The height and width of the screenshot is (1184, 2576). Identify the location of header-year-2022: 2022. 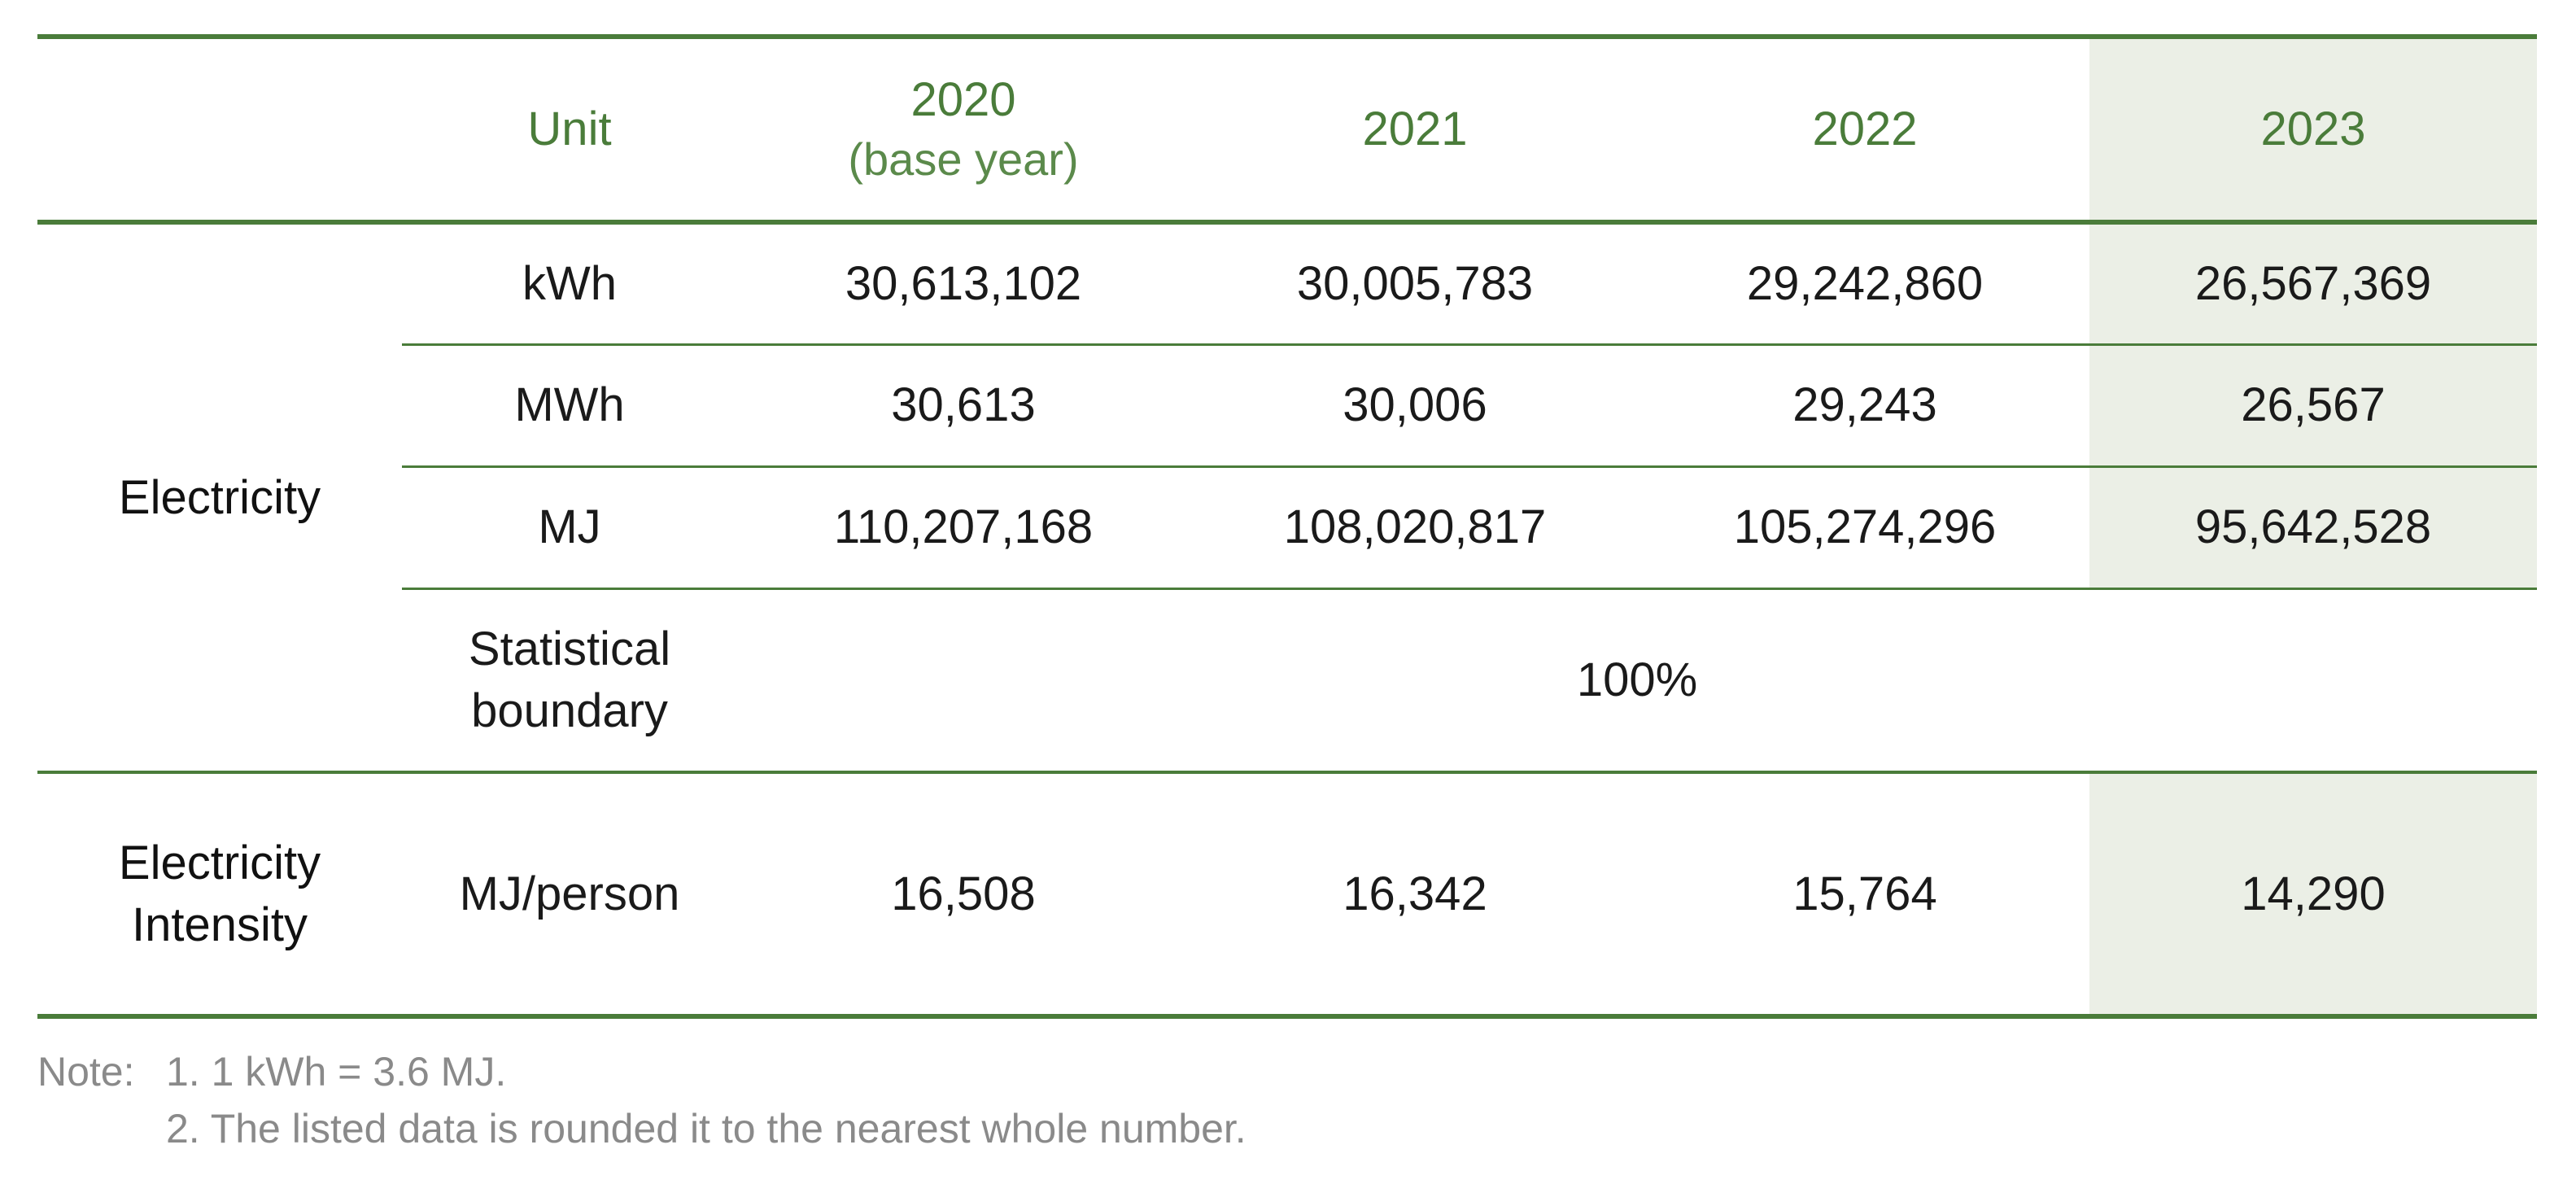
(1864, 129).